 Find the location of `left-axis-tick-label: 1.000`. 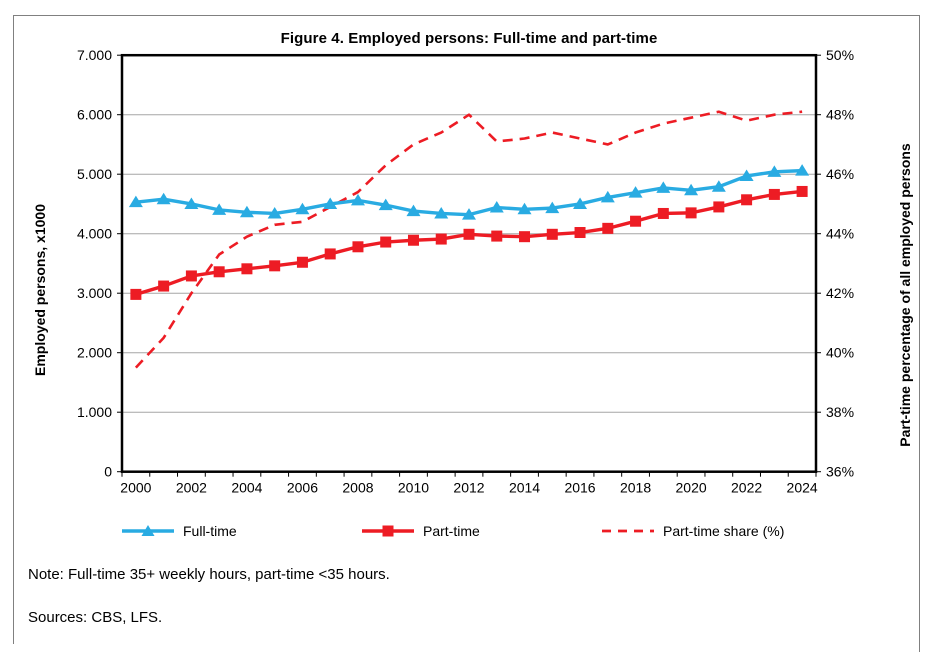

left-axis-tick-label: 1.000 is located at coordinates (94, 412).